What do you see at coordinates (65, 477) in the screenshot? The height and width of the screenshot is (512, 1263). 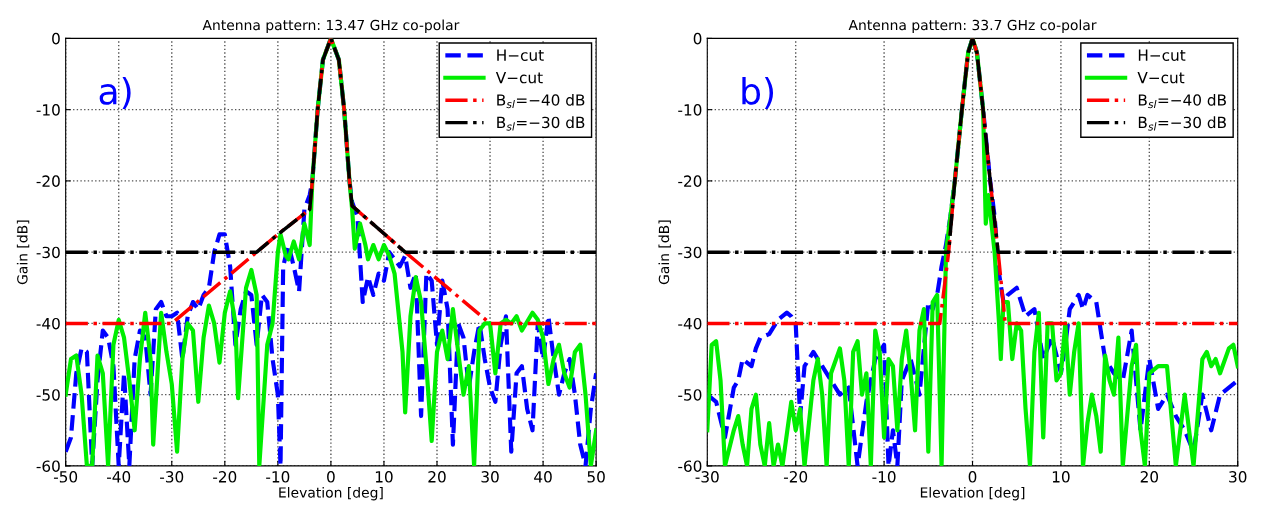 I see `x-tick-label: -50` at bounding box center [65, 477].